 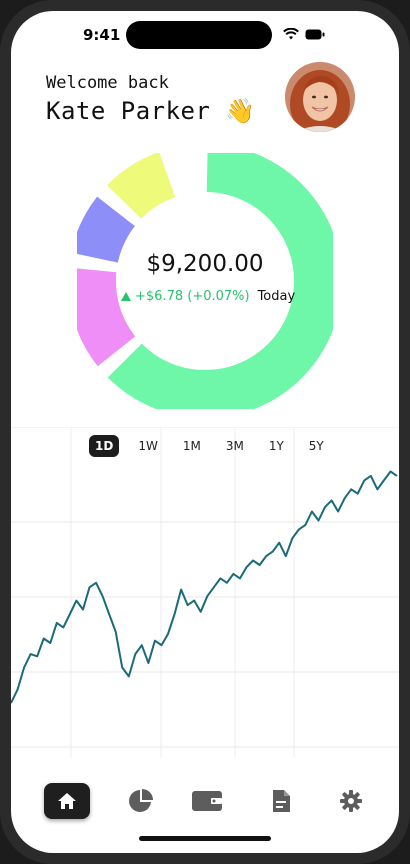 What do you see at coordinates (276, 446) in the screenshot?
I see `range-1y: 1Y` at bounding box center [276, 446].